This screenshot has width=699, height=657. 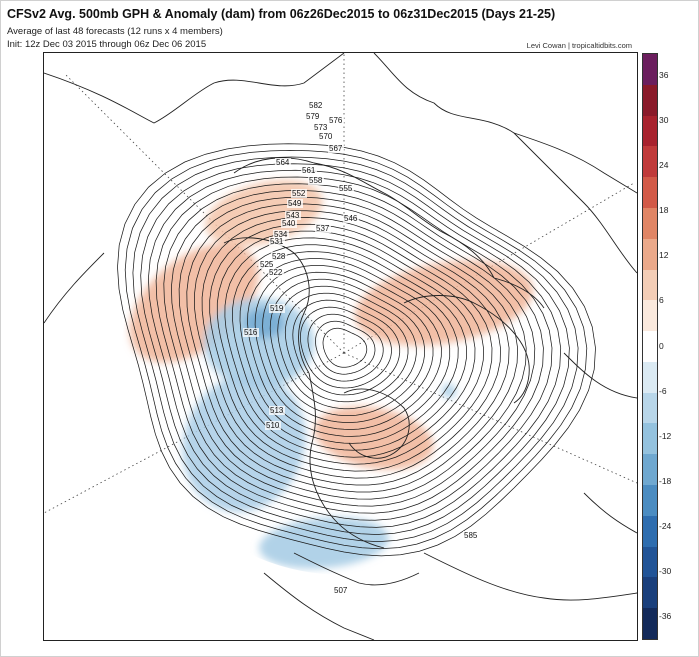 What do you see at coordinates (351, 218) in the screenshot?
I see `contour-label: 546` at bounding box center [351, 218].